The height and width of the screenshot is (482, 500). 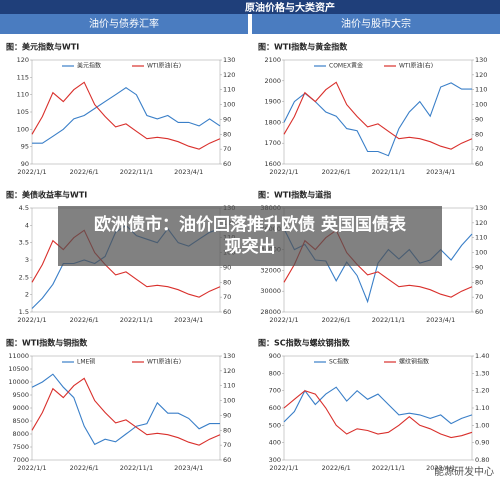 I want to click on y-tick-label: 100, so click(x=23, y=129).